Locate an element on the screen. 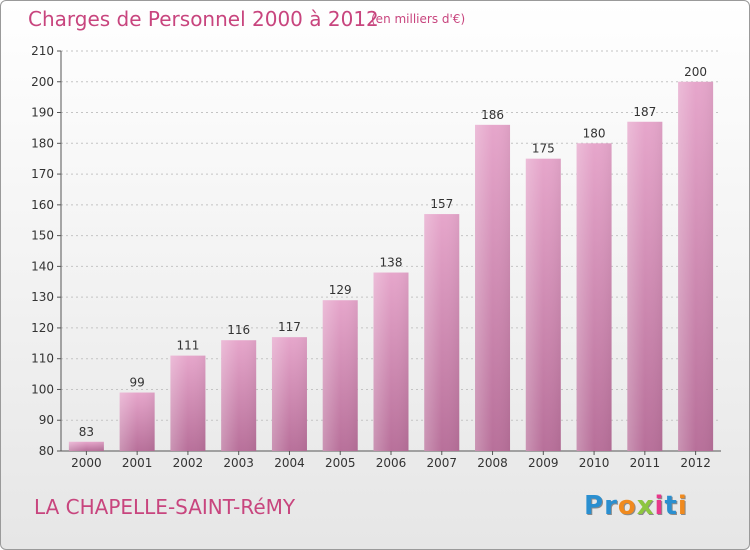  y-tick-label: 200 is located at coordinates (42, 82).